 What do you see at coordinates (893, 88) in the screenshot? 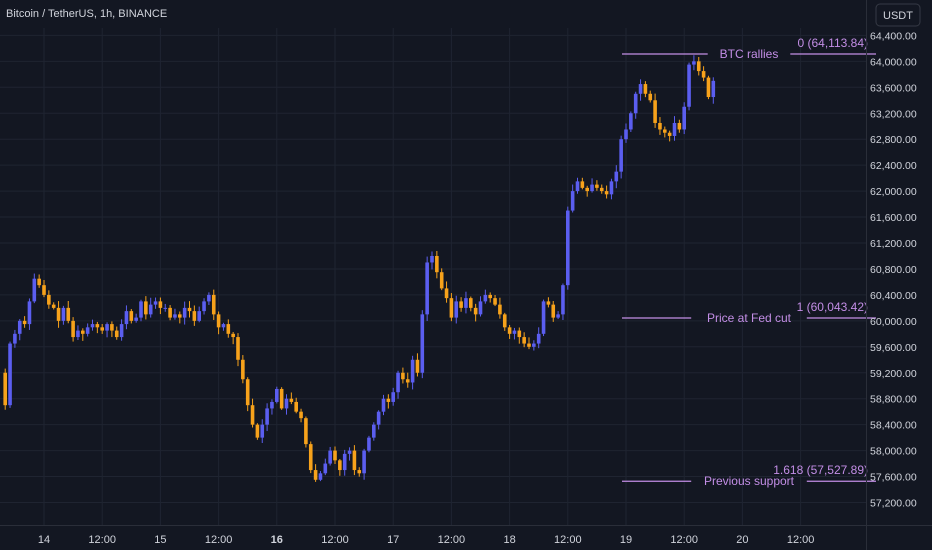
I see `y-tick-label: 63,600.00` at bounding box center [893, 88].